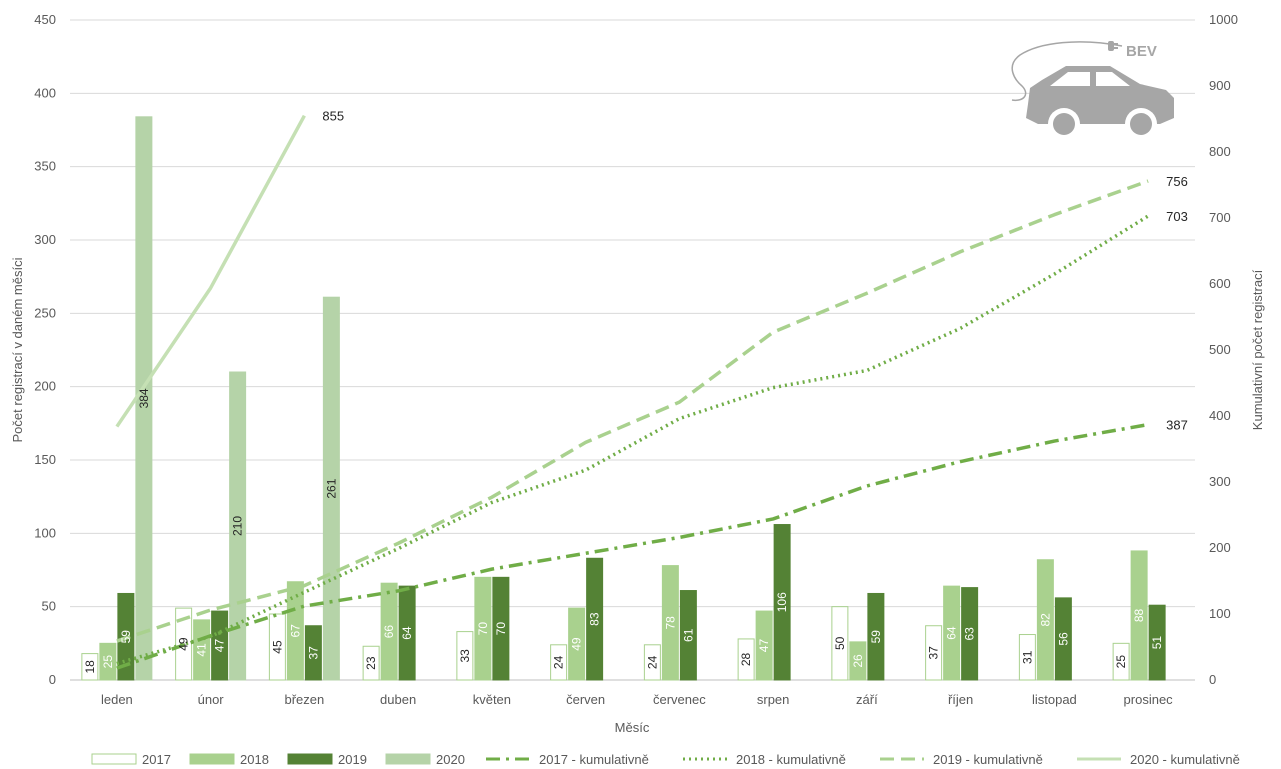  What do you see at coordinates (679, 699) in the screenshot?
I see `x-tick-label: červenec` at bounding box center [679, 699].